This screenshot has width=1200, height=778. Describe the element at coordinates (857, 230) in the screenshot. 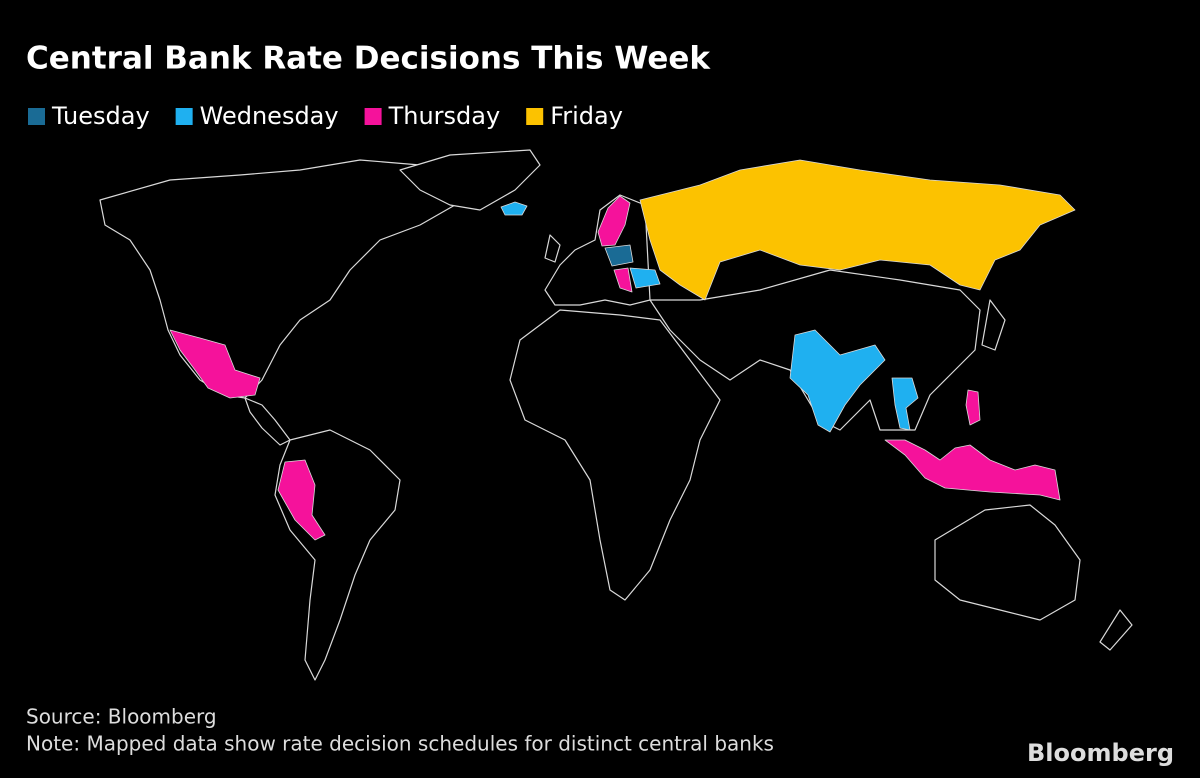

I see `russia` at that location.